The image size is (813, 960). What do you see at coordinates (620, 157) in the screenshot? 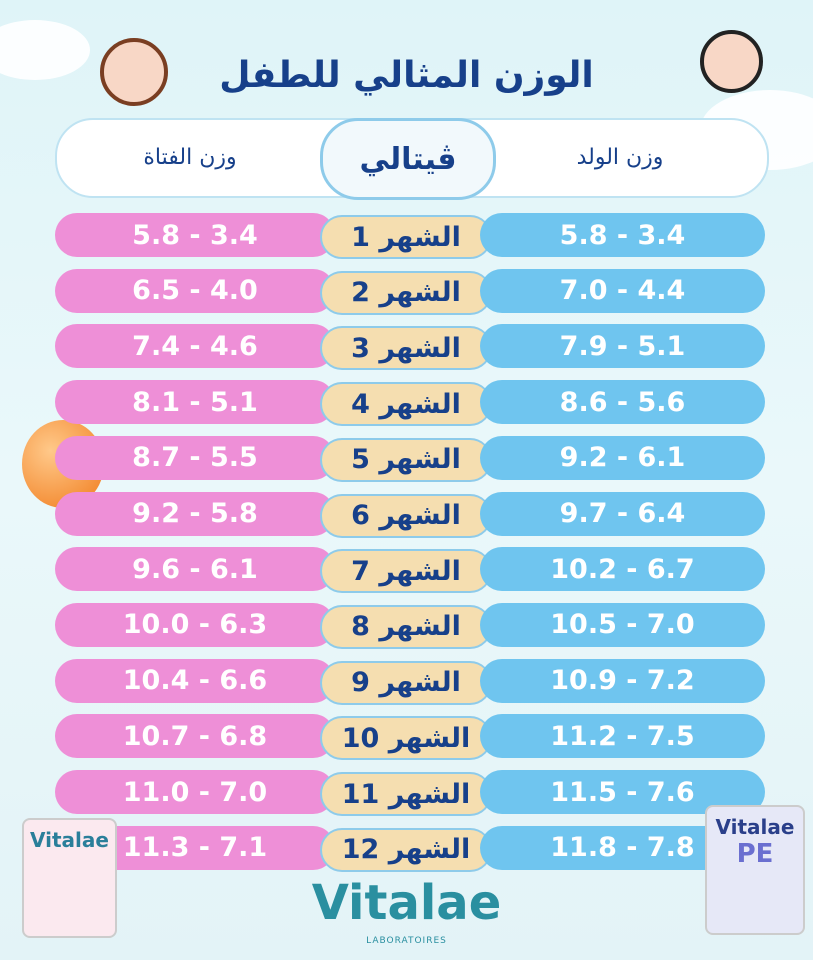
I see `header-boy: وزن الولد` at bounding box center [620, 157].